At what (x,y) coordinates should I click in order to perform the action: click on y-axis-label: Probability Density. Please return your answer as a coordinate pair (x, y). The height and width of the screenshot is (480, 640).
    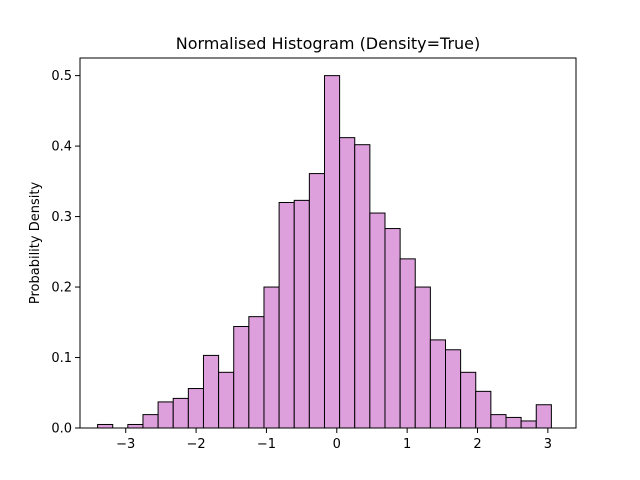
    Looking at the image, I should click on (35, 243).